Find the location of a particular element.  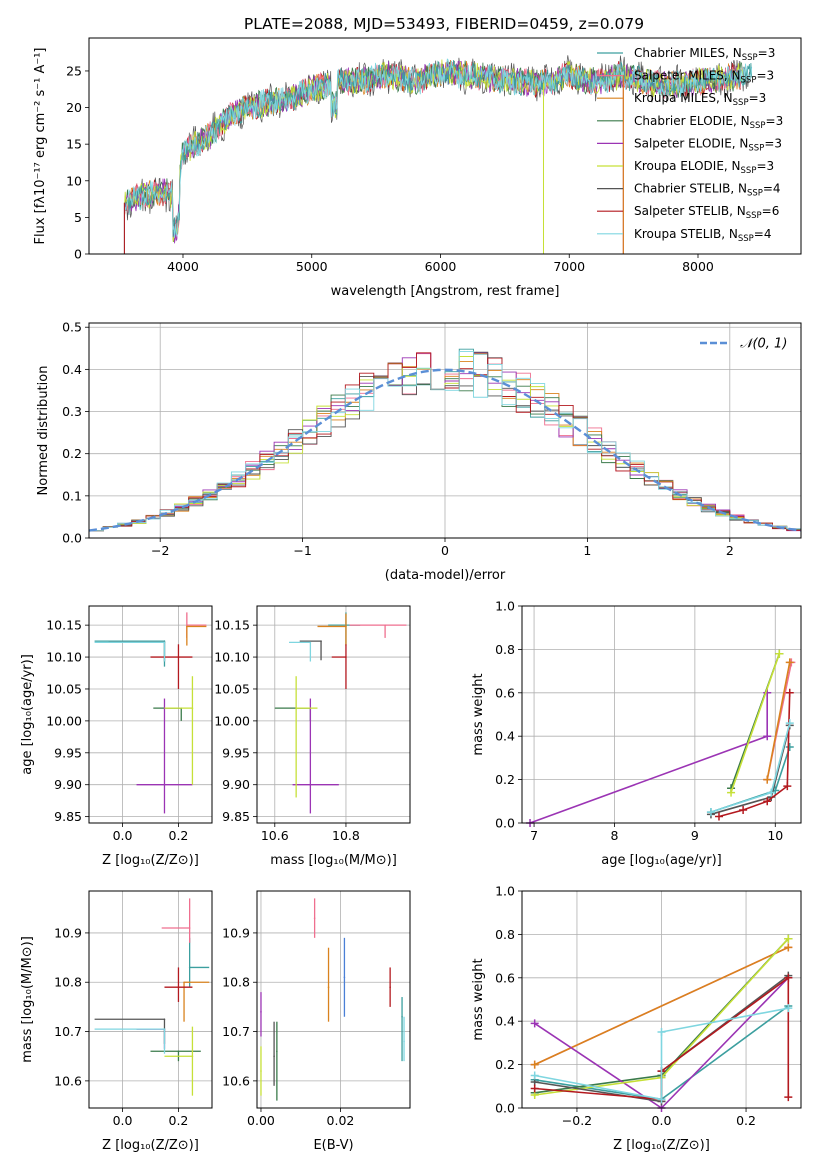

tick-label-x: 0 is located at coordinates (445, 550).